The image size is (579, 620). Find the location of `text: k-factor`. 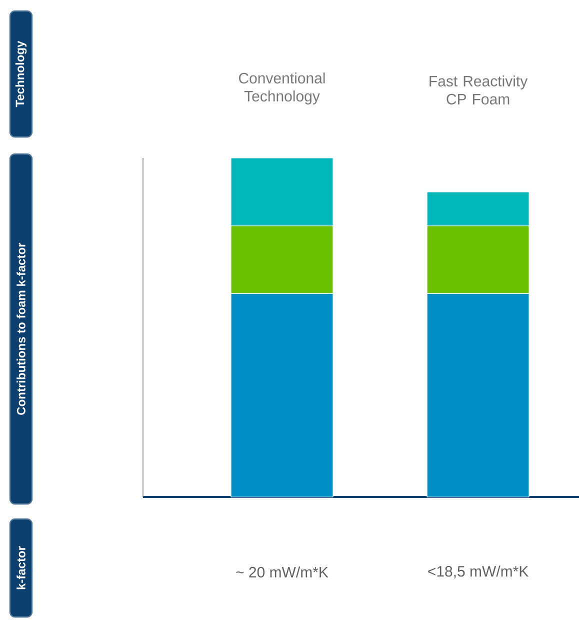

text: k-factor is located at coordinates (21, 568).